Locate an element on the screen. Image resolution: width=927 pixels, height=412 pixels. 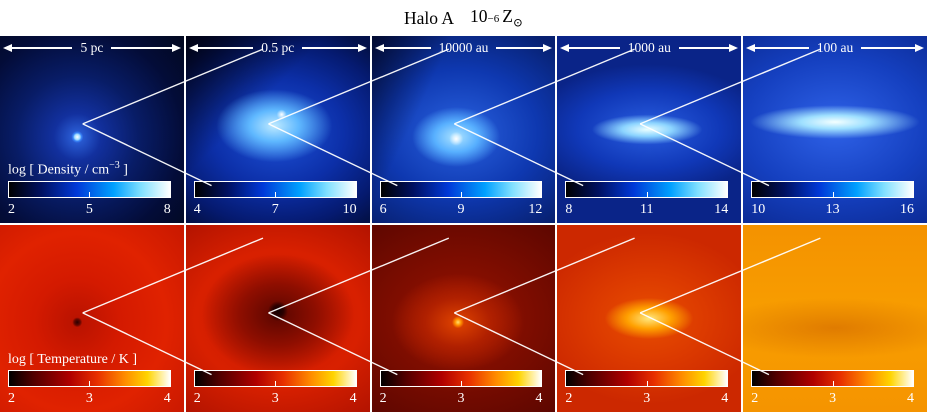
temperature-colorbar-title: log [ Temperature / K ] is located at coordinates (72, 360).